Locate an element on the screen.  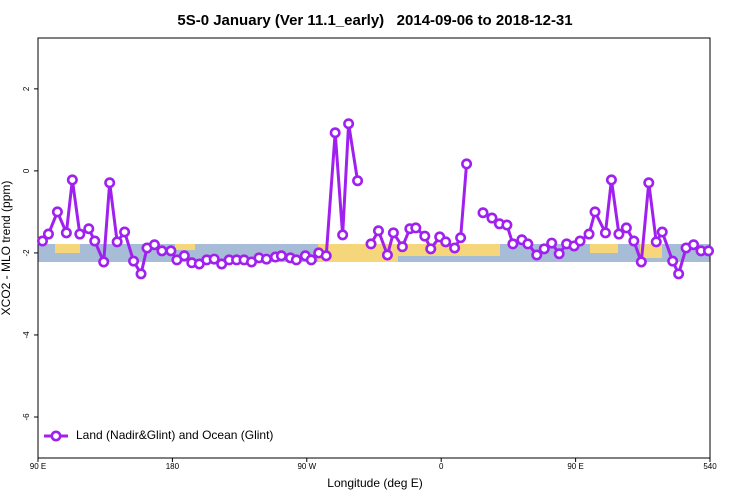
legend-label: Land (Nadir&Glint) and Ocean (Glint) is located at coordinates (174, 435).